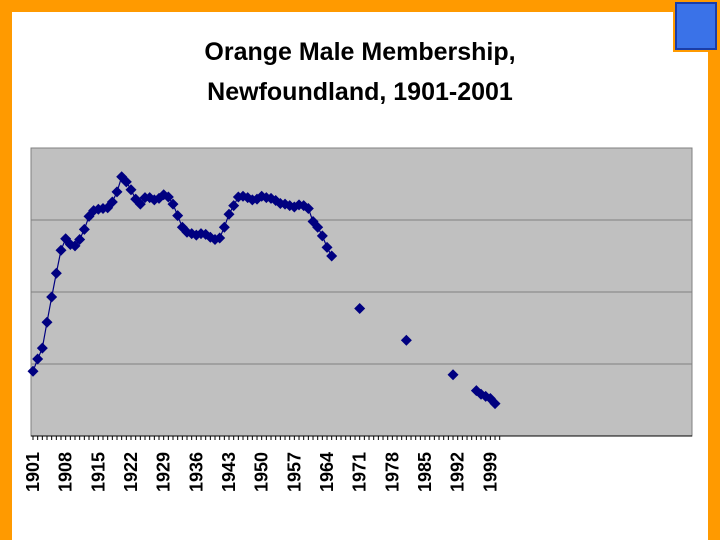  Describe the element at coordinates (224, 227) in the screenshot. I see `data-point-1942` at that location.